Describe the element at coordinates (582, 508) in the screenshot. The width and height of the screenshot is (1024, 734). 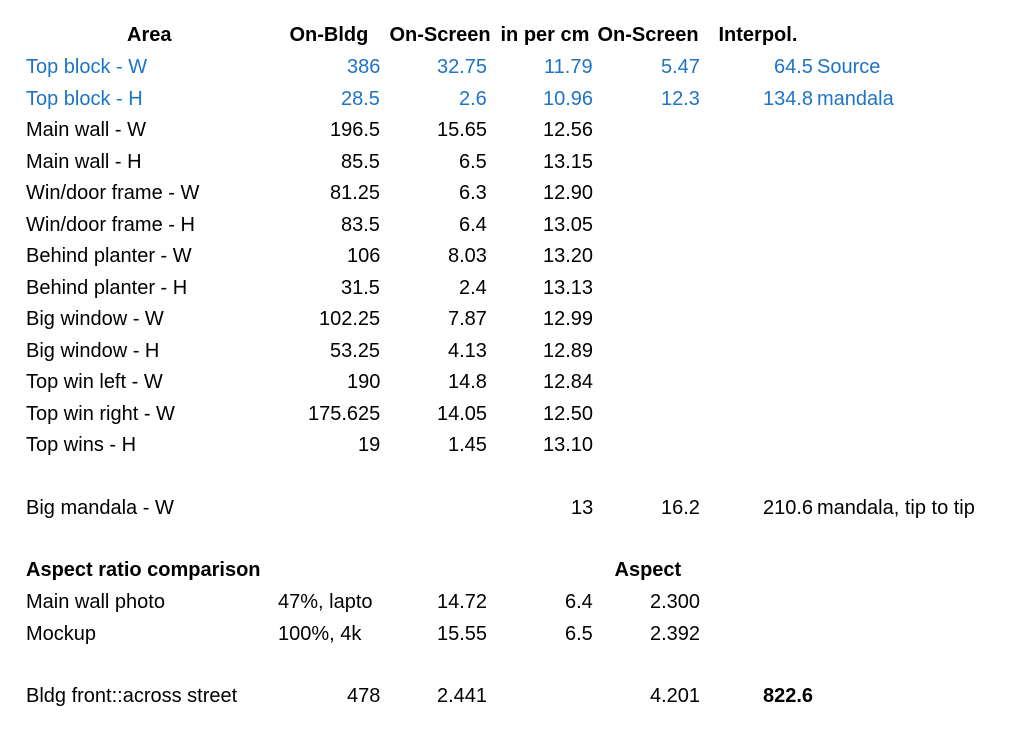
I see `cell: 13` at that location.